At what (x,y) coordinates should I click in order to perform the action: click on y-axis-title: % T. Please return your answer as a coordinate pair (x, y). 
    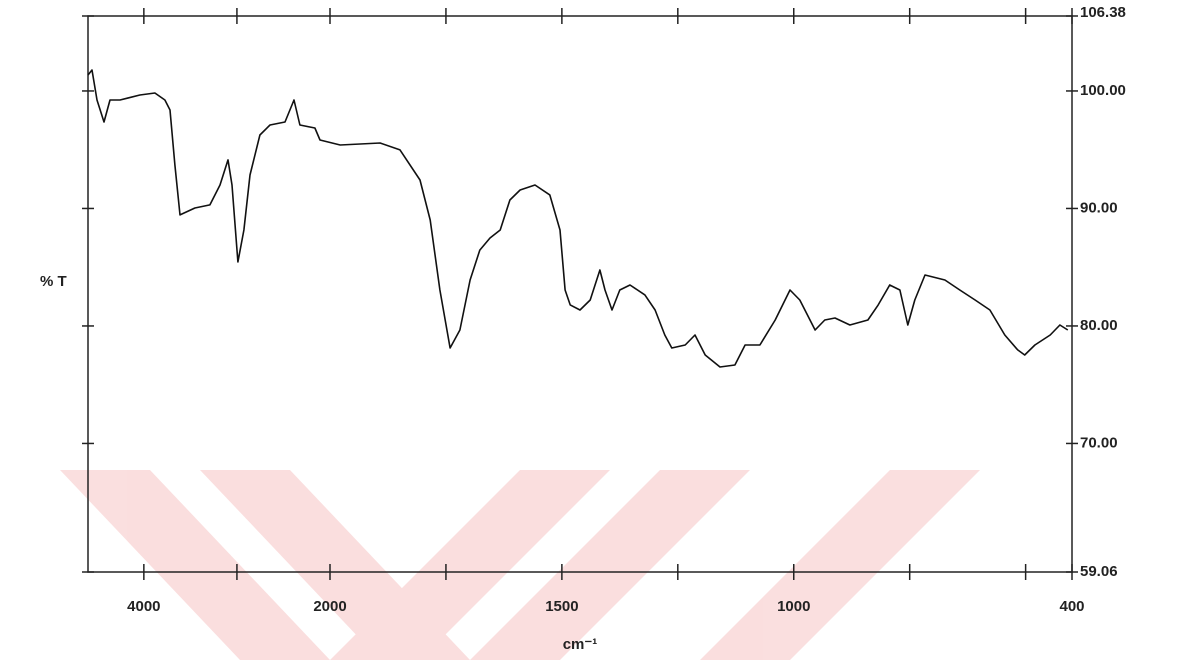
    Looking at the image, I should click on (53, 281).